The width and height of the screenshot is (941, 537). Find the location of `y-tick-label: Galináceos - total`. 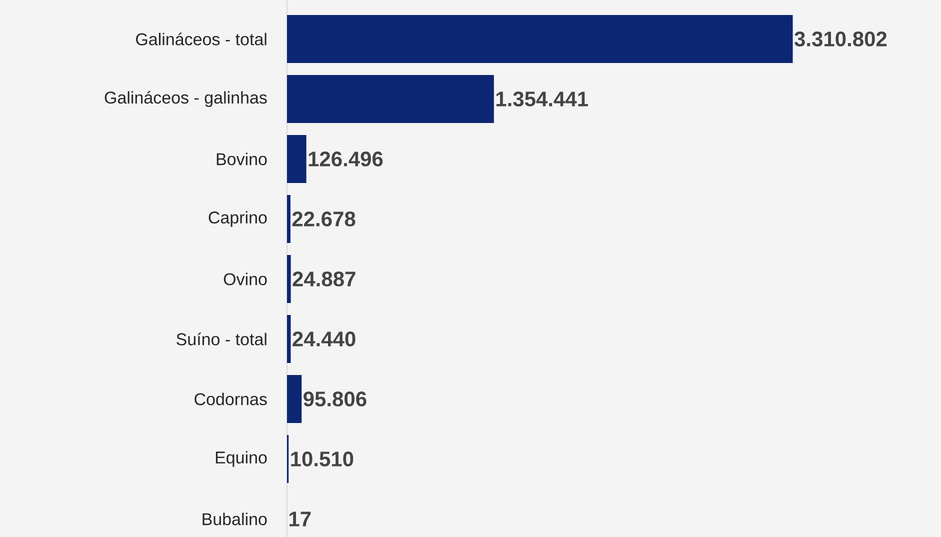

y-tick-label: Galináceos - total is located at coordinates (201, 39).